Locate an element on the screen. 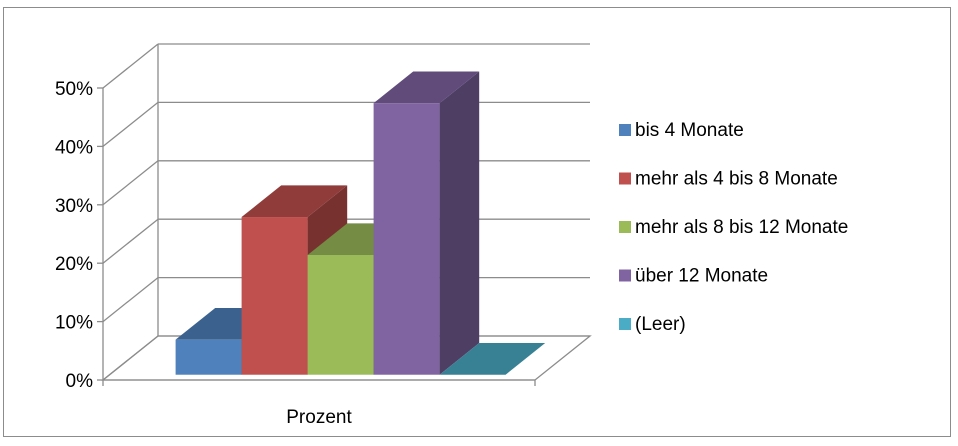  bar-side is located at coordinates (459, 223).